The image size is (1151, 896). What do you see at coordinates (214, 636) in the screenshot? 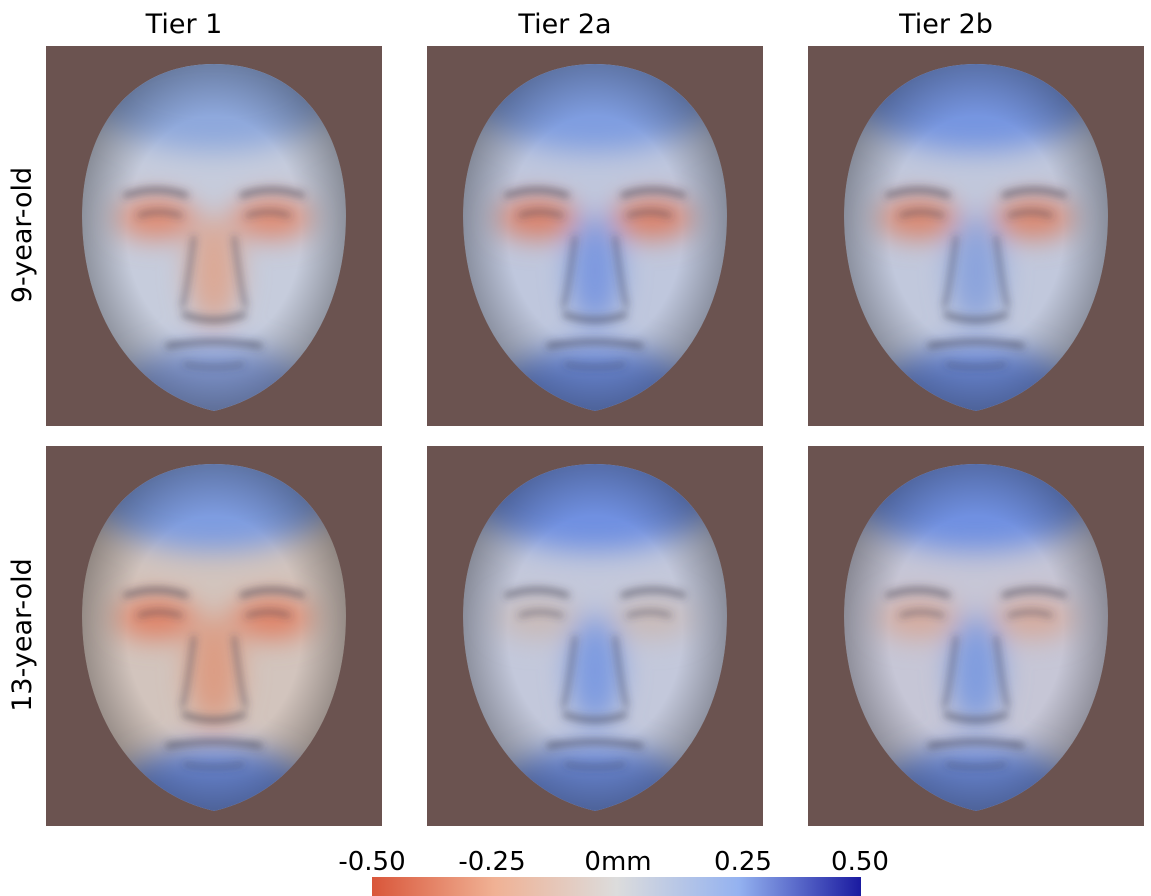
I see `panel-13-tier1` at bounding box center [214, 636].